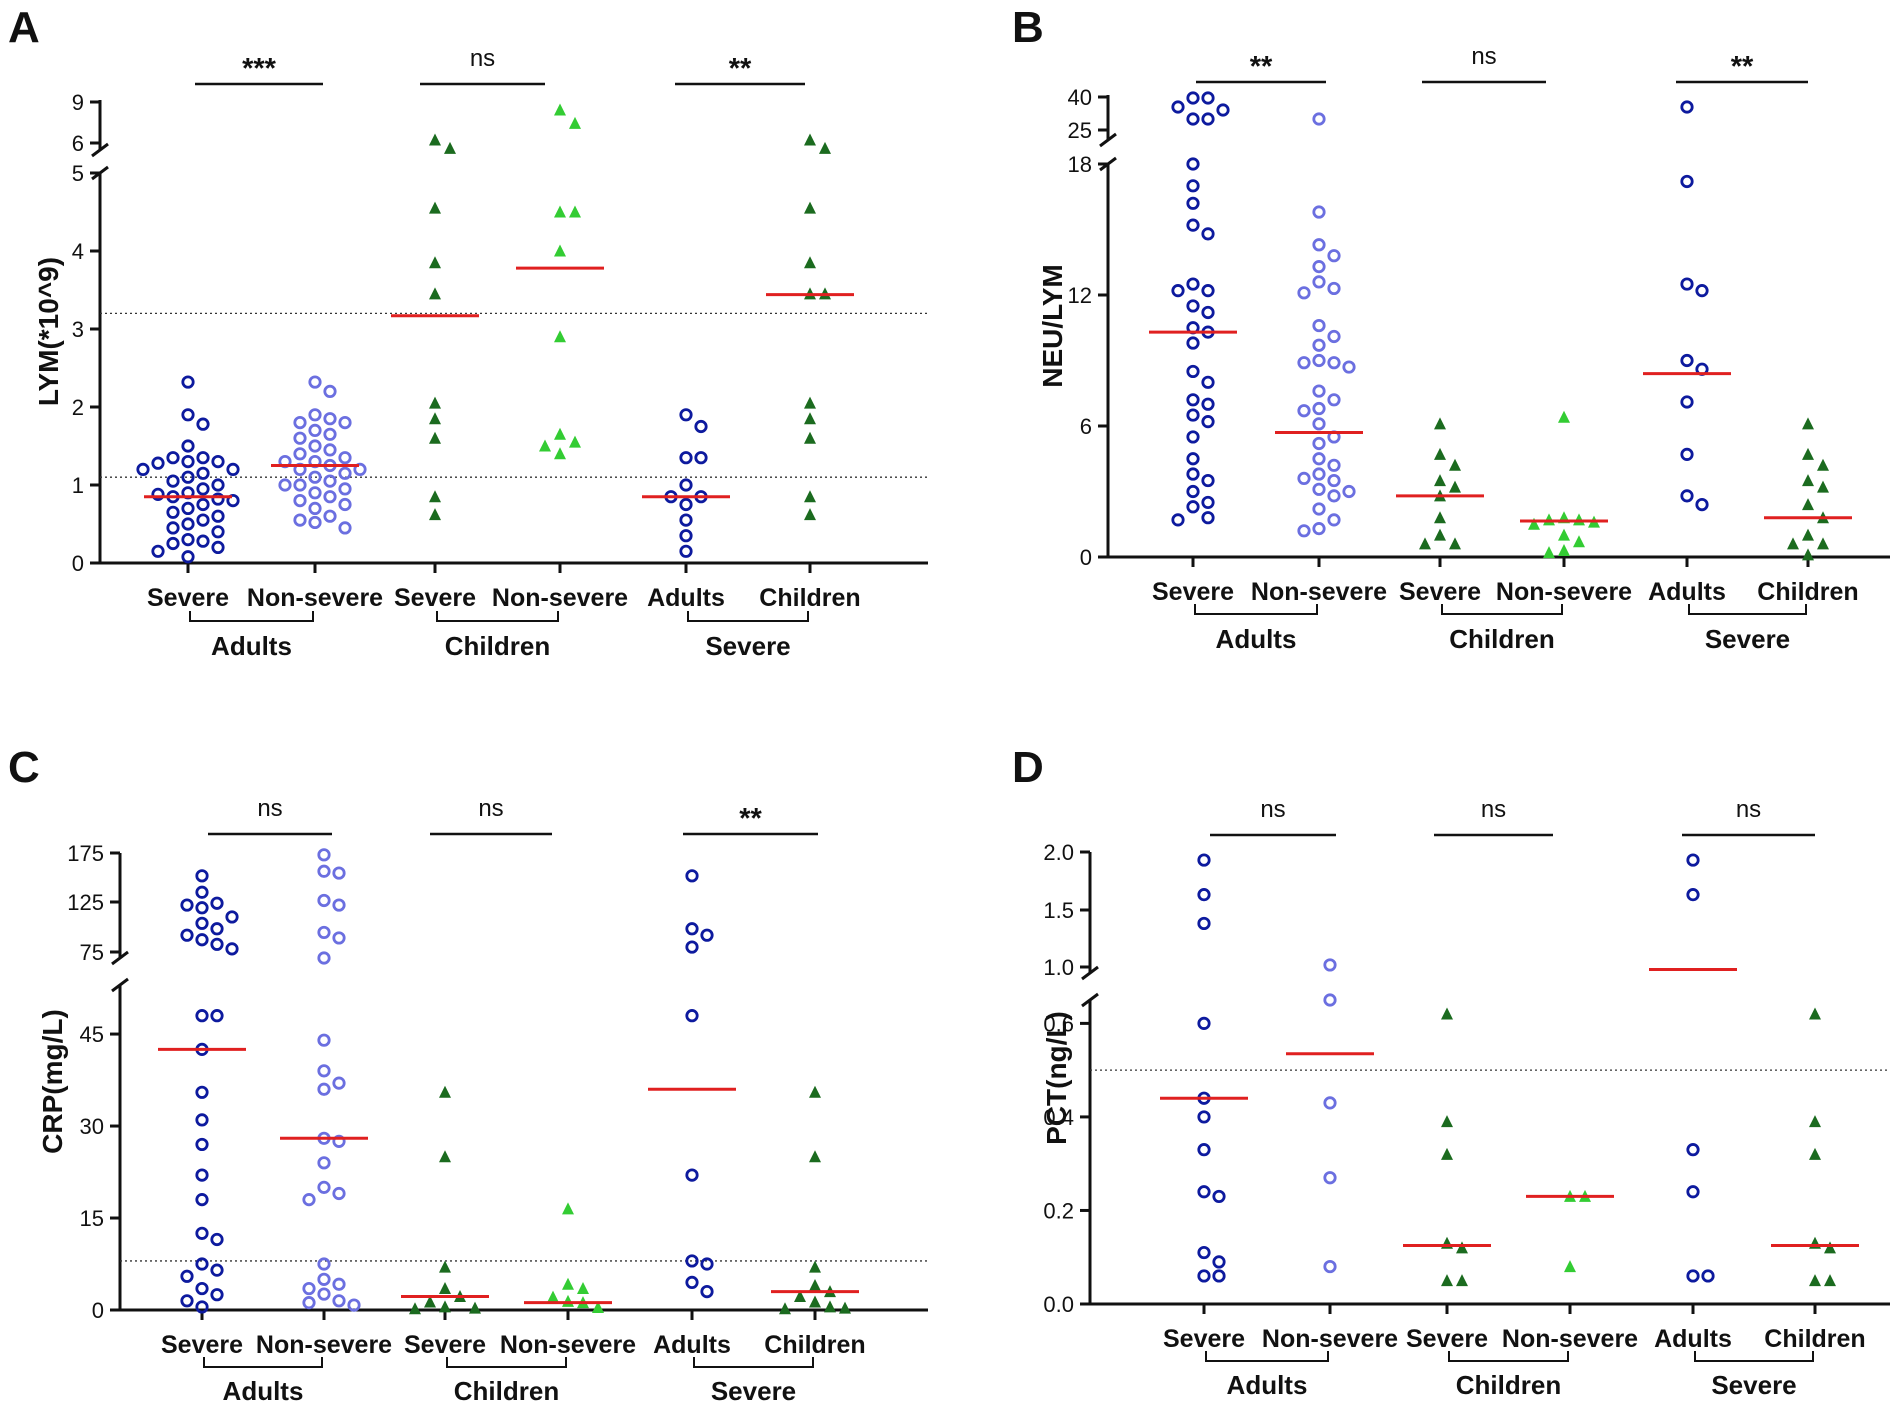 This screenshot has height=1406, width=1902. I want to click on x-category-label: Severe, so click(445, 1345).